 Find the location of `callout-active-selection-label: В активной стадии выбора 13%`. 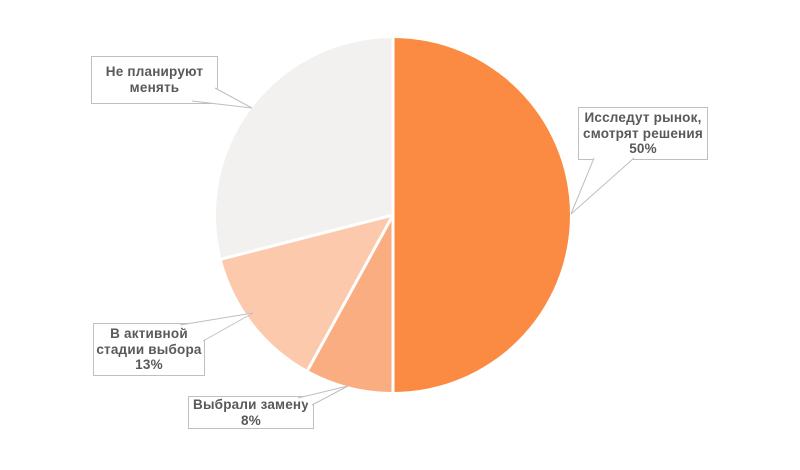

callout-active-selection-label: В активной стадии выбора 13% is located at coordinates (149, 349).